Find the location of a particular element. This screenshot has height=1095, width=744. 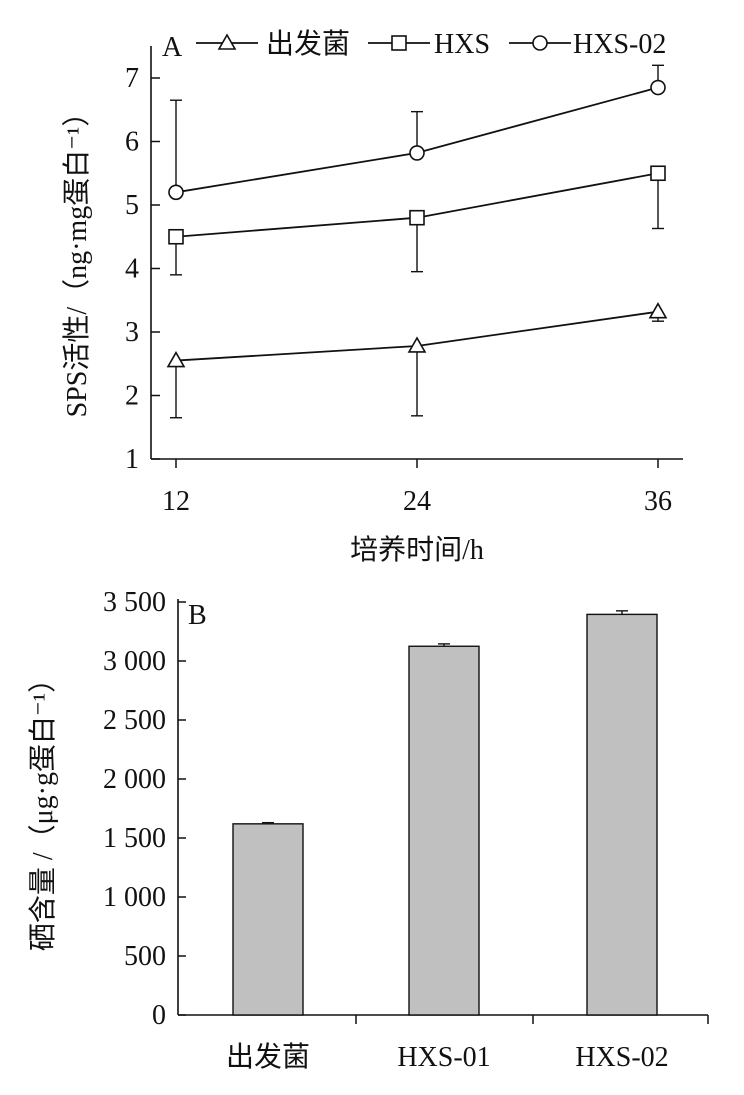

panel-a-legend-label: HXS-02 is located at coordinates (619, 44).